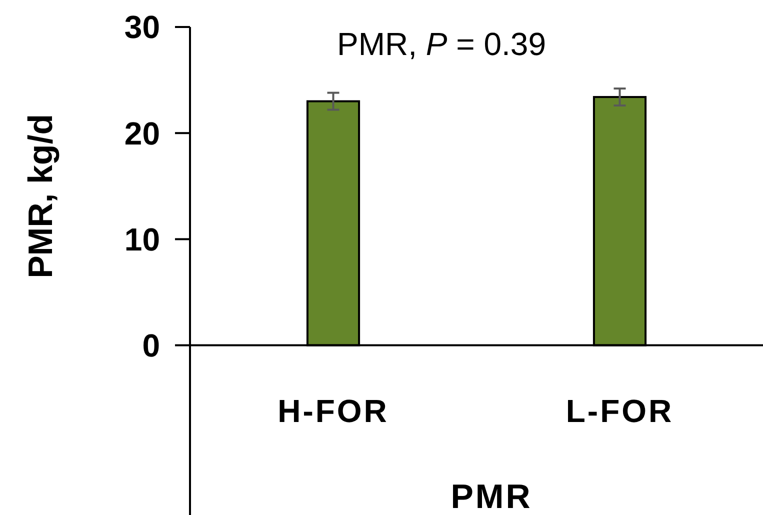  I want to click on y-tick-label: 30, so click(142, 27).